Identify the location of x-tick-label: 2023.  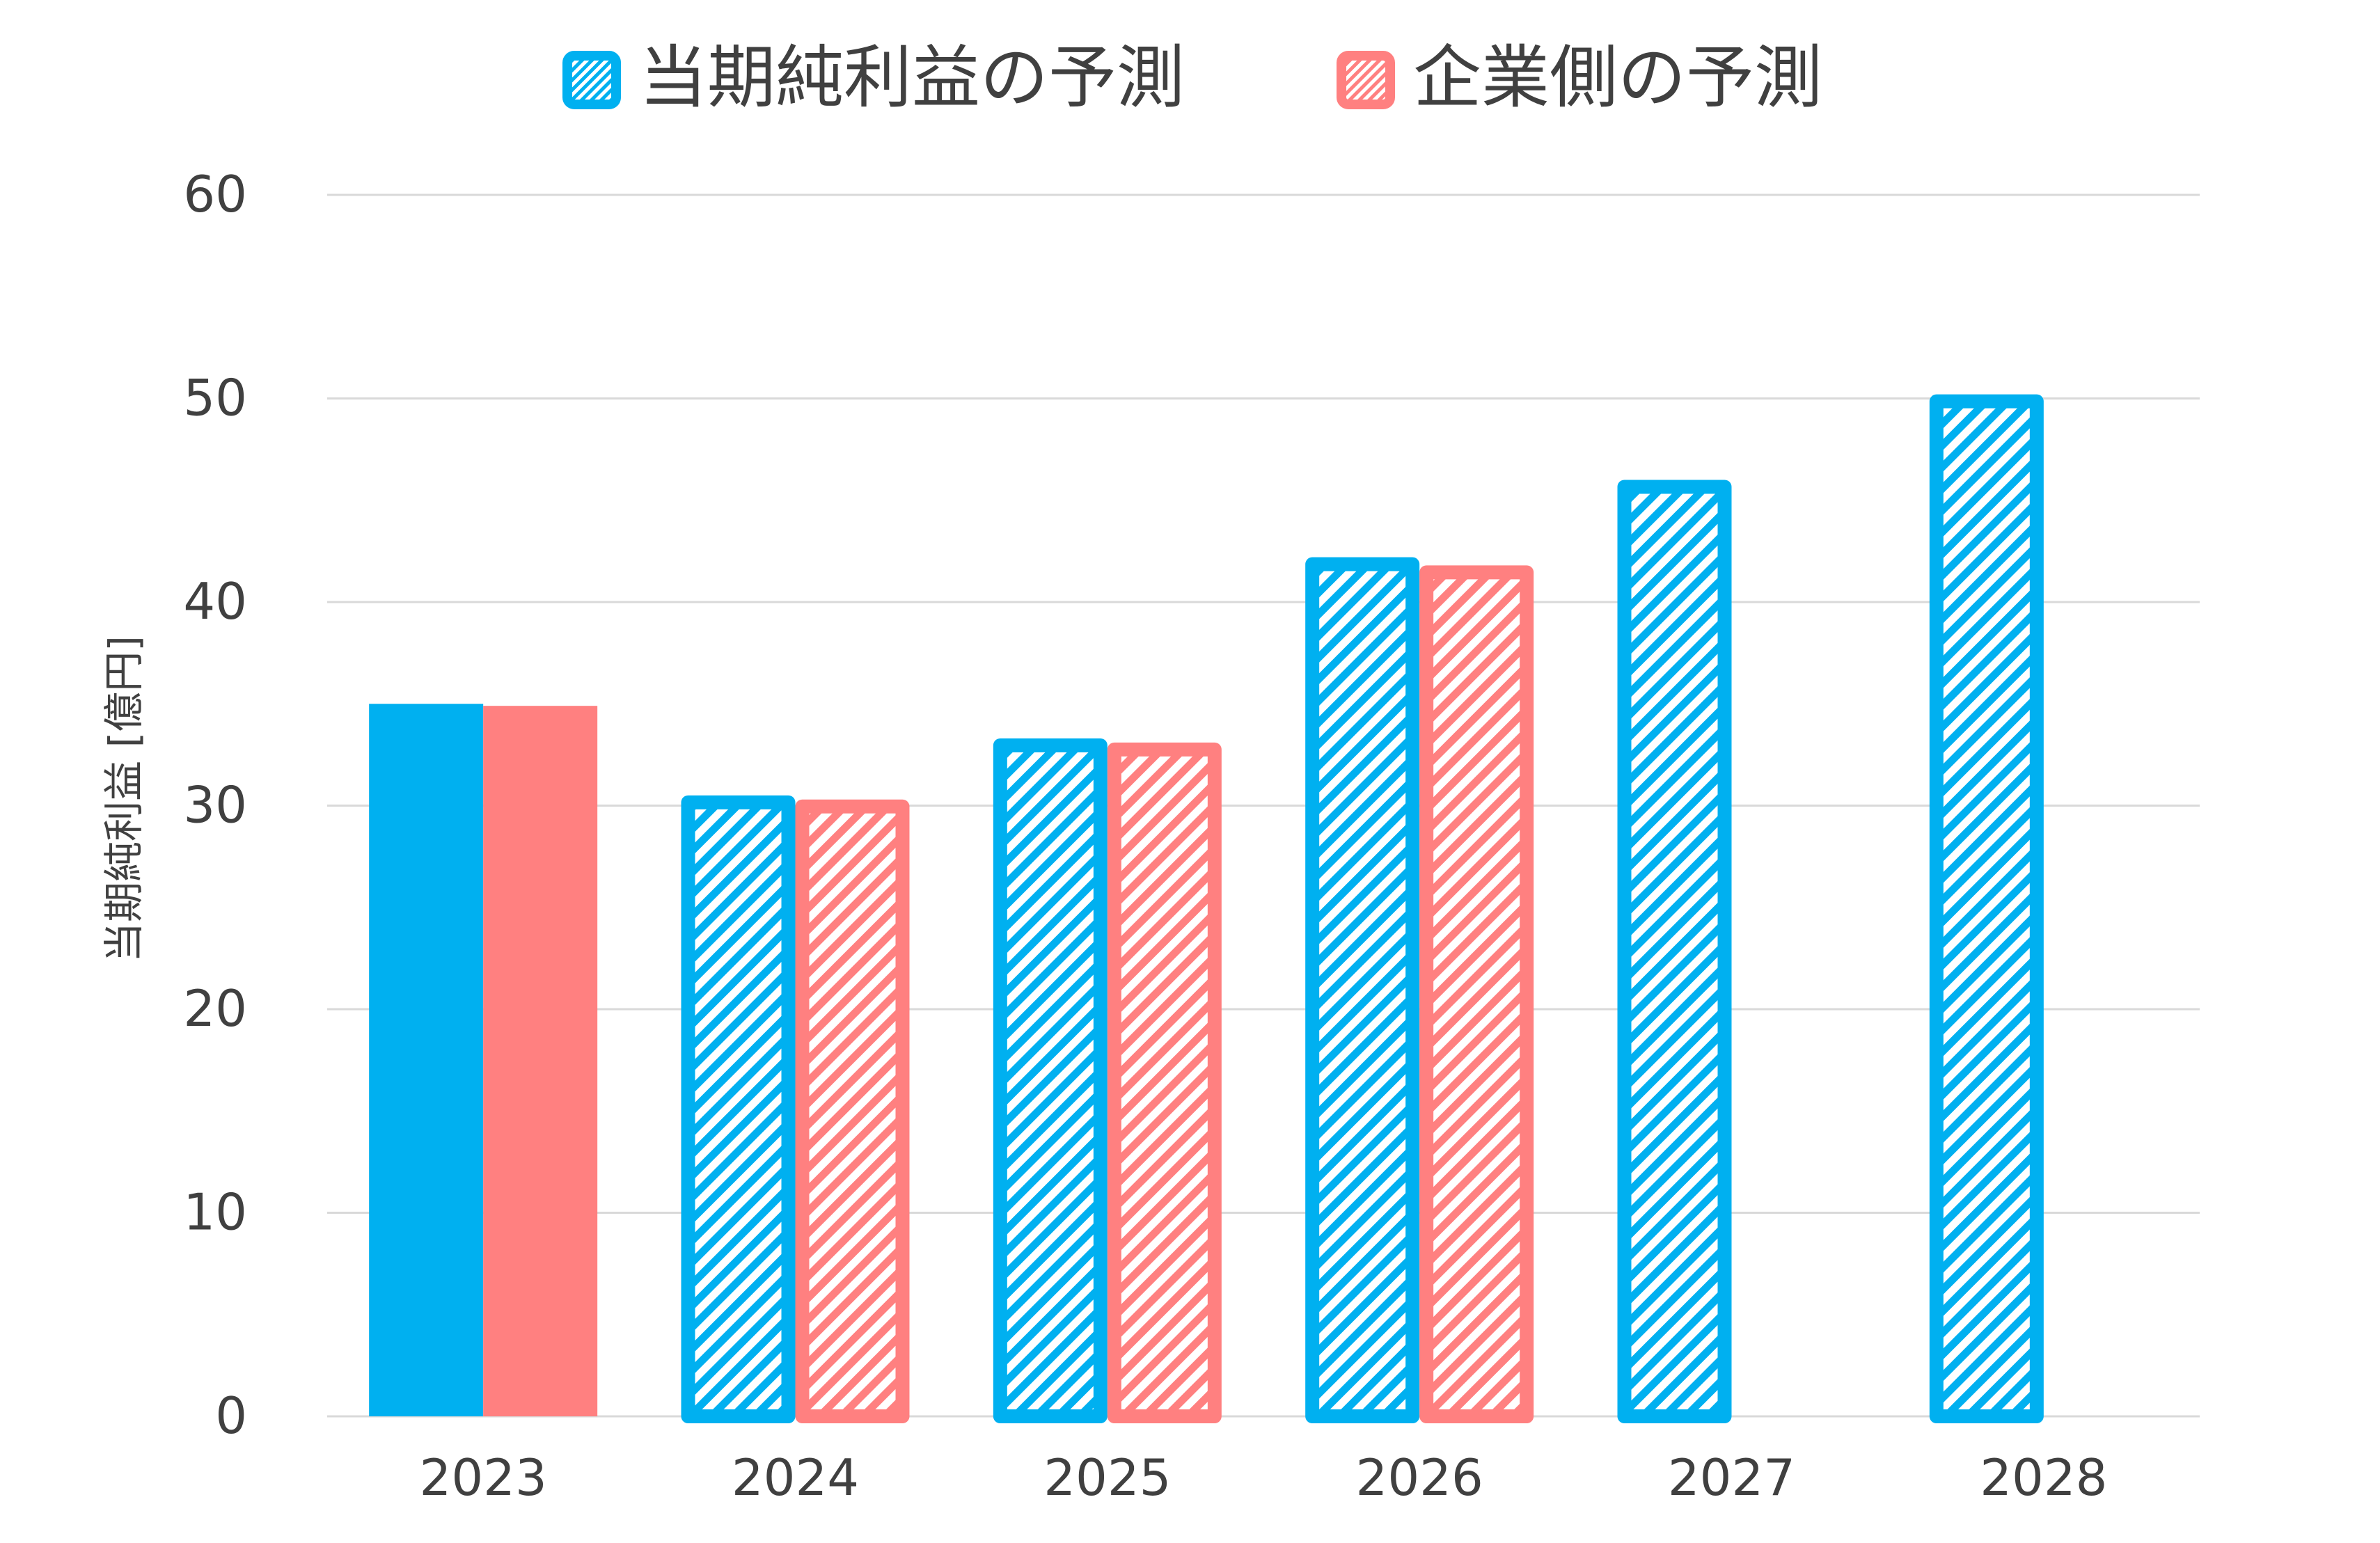
(483, 1477).